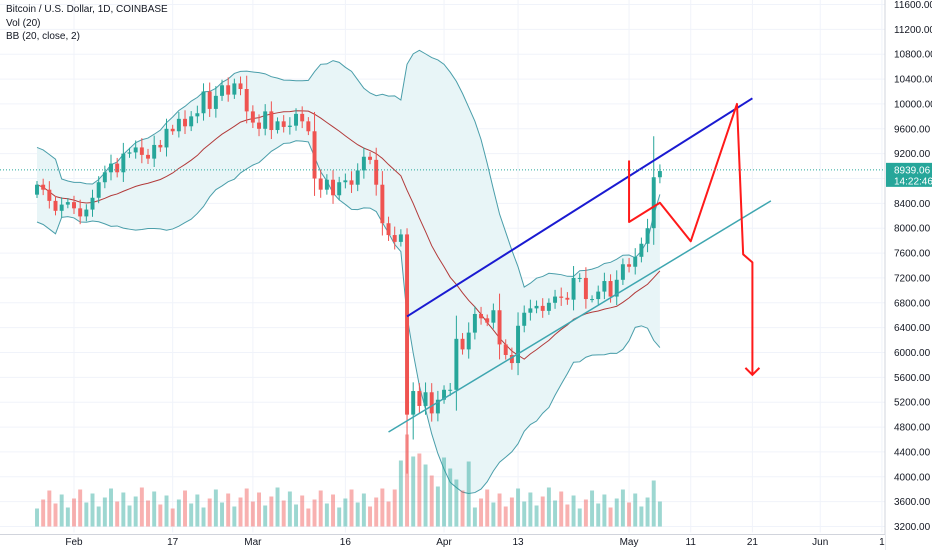 The height and width of the screenshot is (550, 932). What do you see at coordinates (691, 238) in the screenshot?
I see `projection-path` at bounding box center [691, 238].